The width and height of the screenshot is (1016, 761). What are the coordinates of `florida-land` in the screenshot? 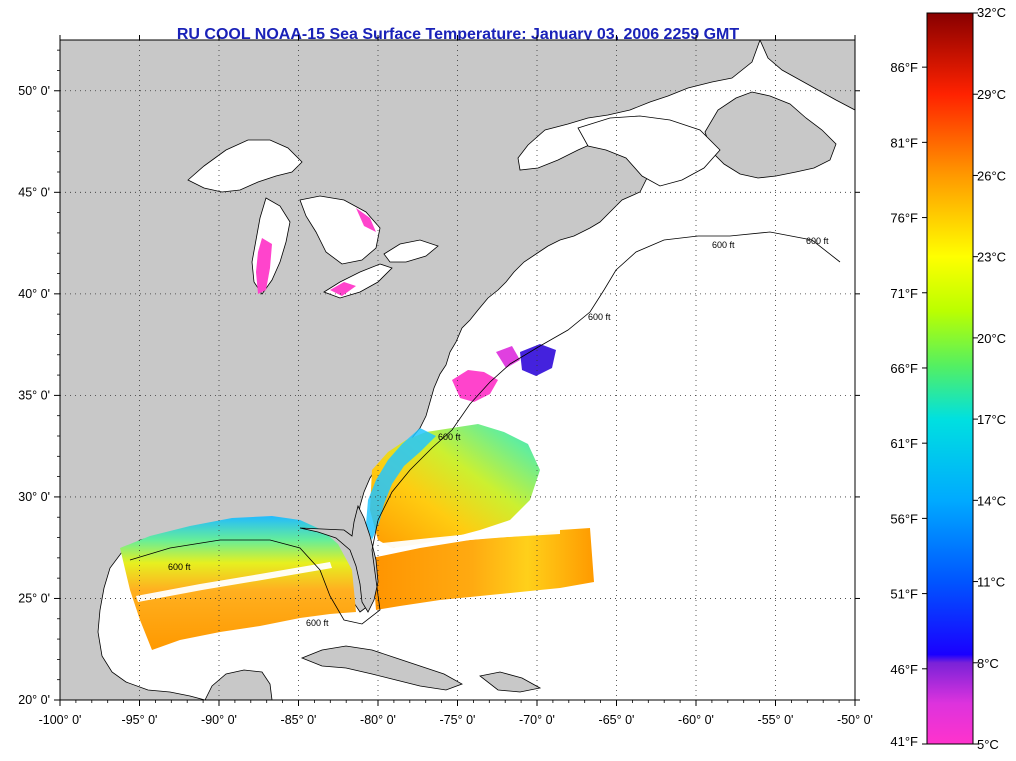 It's located at (339, 558).